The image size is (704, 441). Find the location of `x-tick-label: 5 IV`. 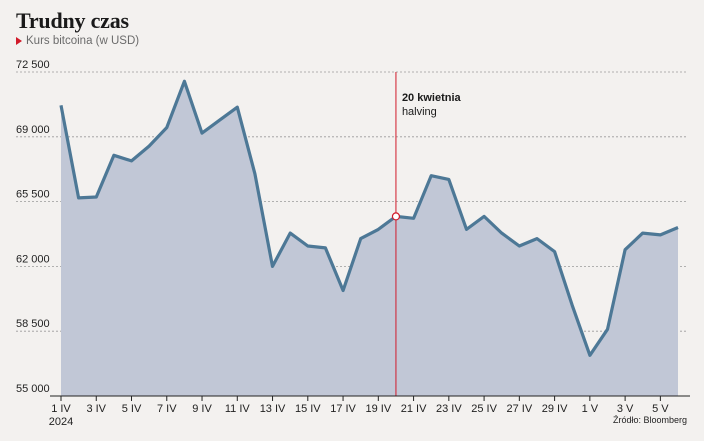

x-tick-label: 5 IV is located at coordinates (132, 409).